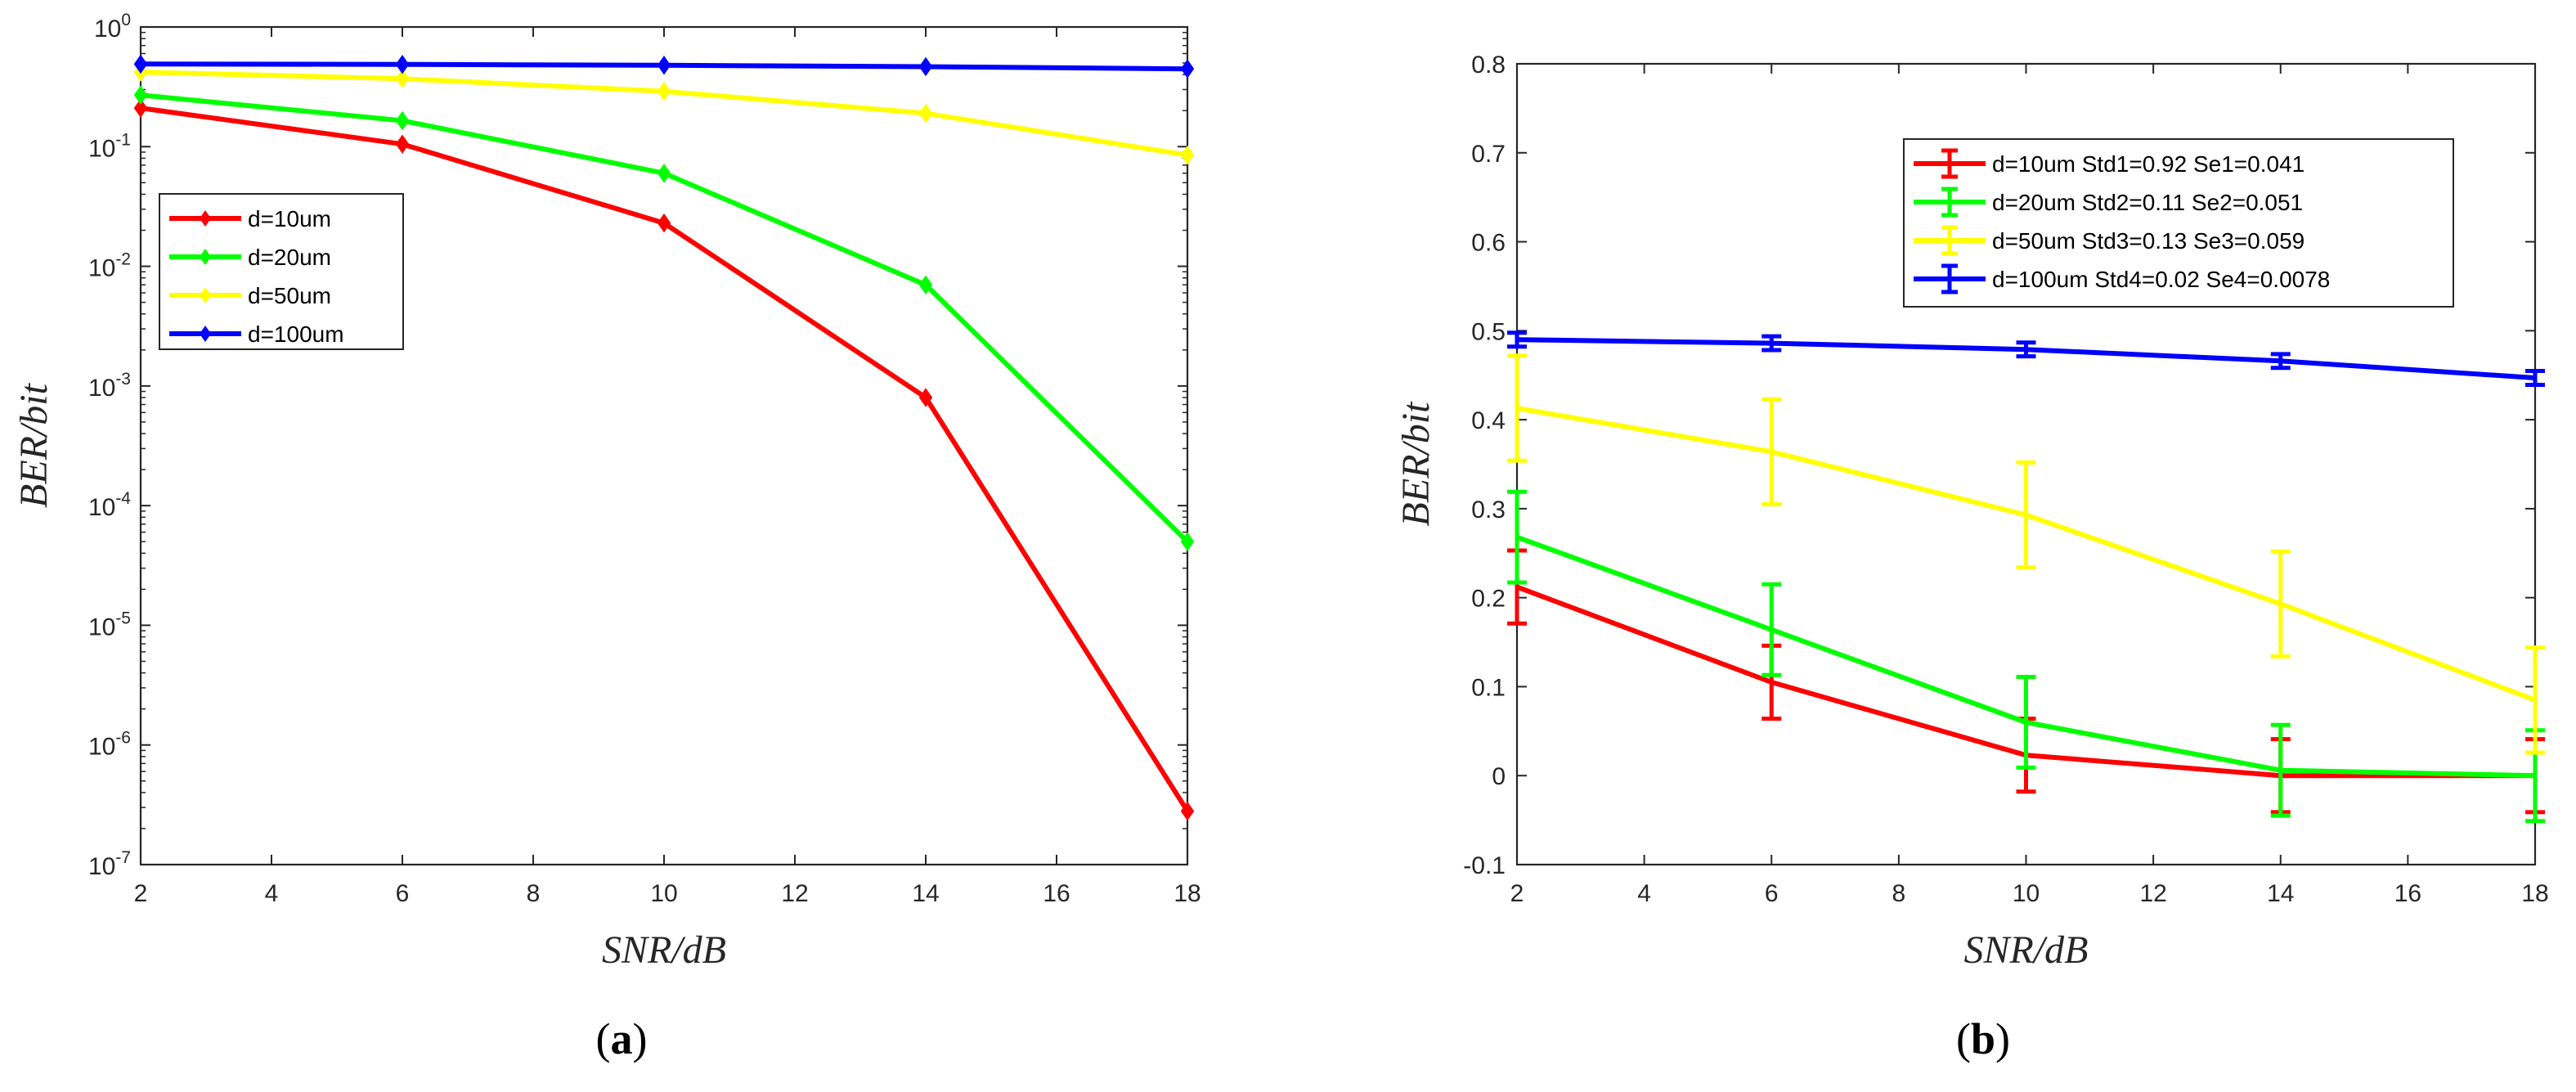 The image size is (2576, 1092). I want to click on legend-entry-label: d=100um, so click(296, 334).